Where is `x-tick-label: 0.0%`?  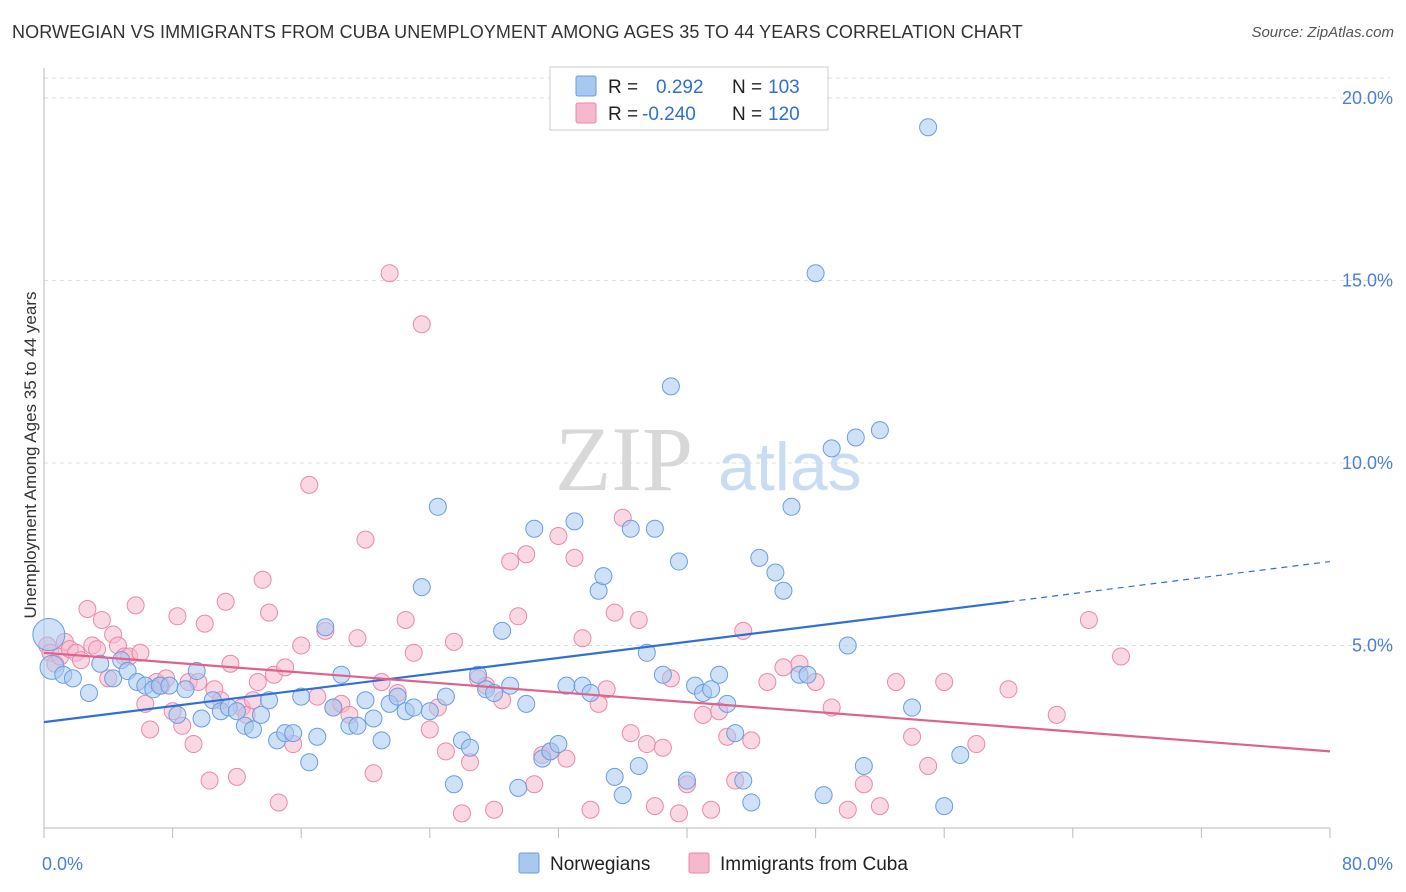
x-tick-label: 0.0% is located at coordinates (62, 864).